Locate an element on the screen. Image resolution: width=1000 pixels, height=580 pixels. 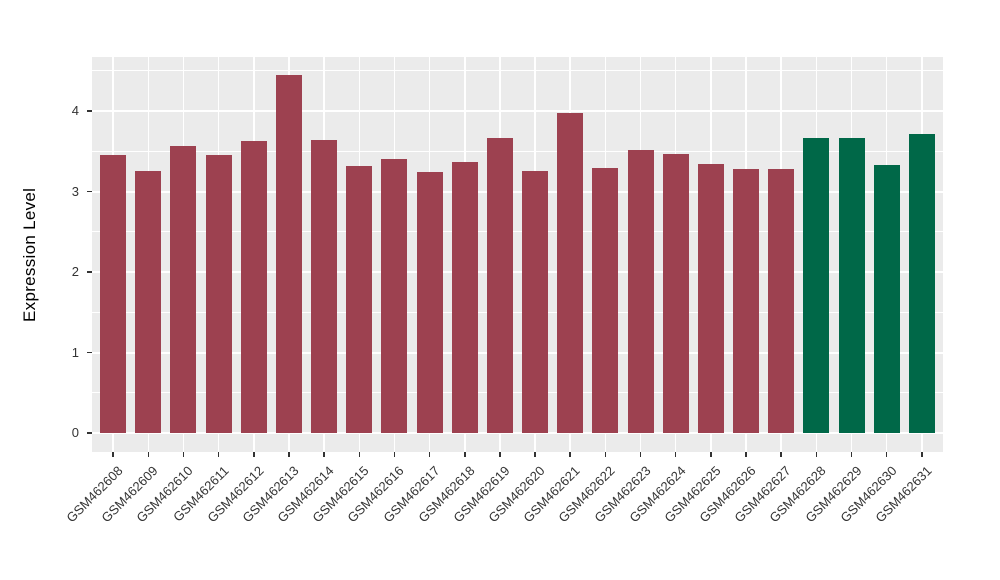
bar-GSM462615 is located at coordinates (359, 299).